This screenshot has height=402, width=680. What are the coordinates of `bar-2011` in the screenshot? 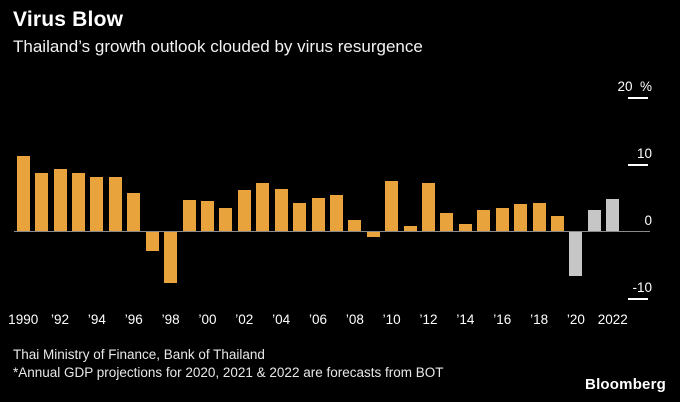 It's located at (410, 228).